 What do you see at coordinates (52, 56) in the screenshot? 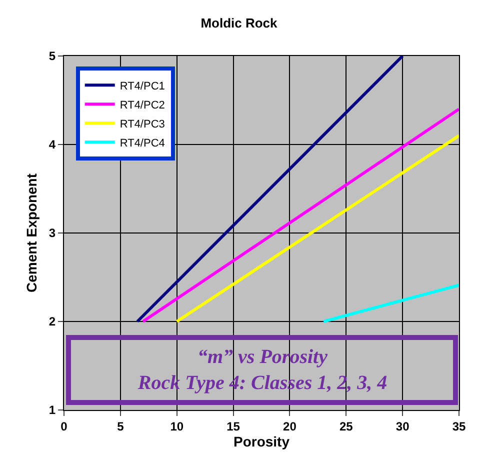
I see `y-tick-label: 5` at bounding box center [52, 56].